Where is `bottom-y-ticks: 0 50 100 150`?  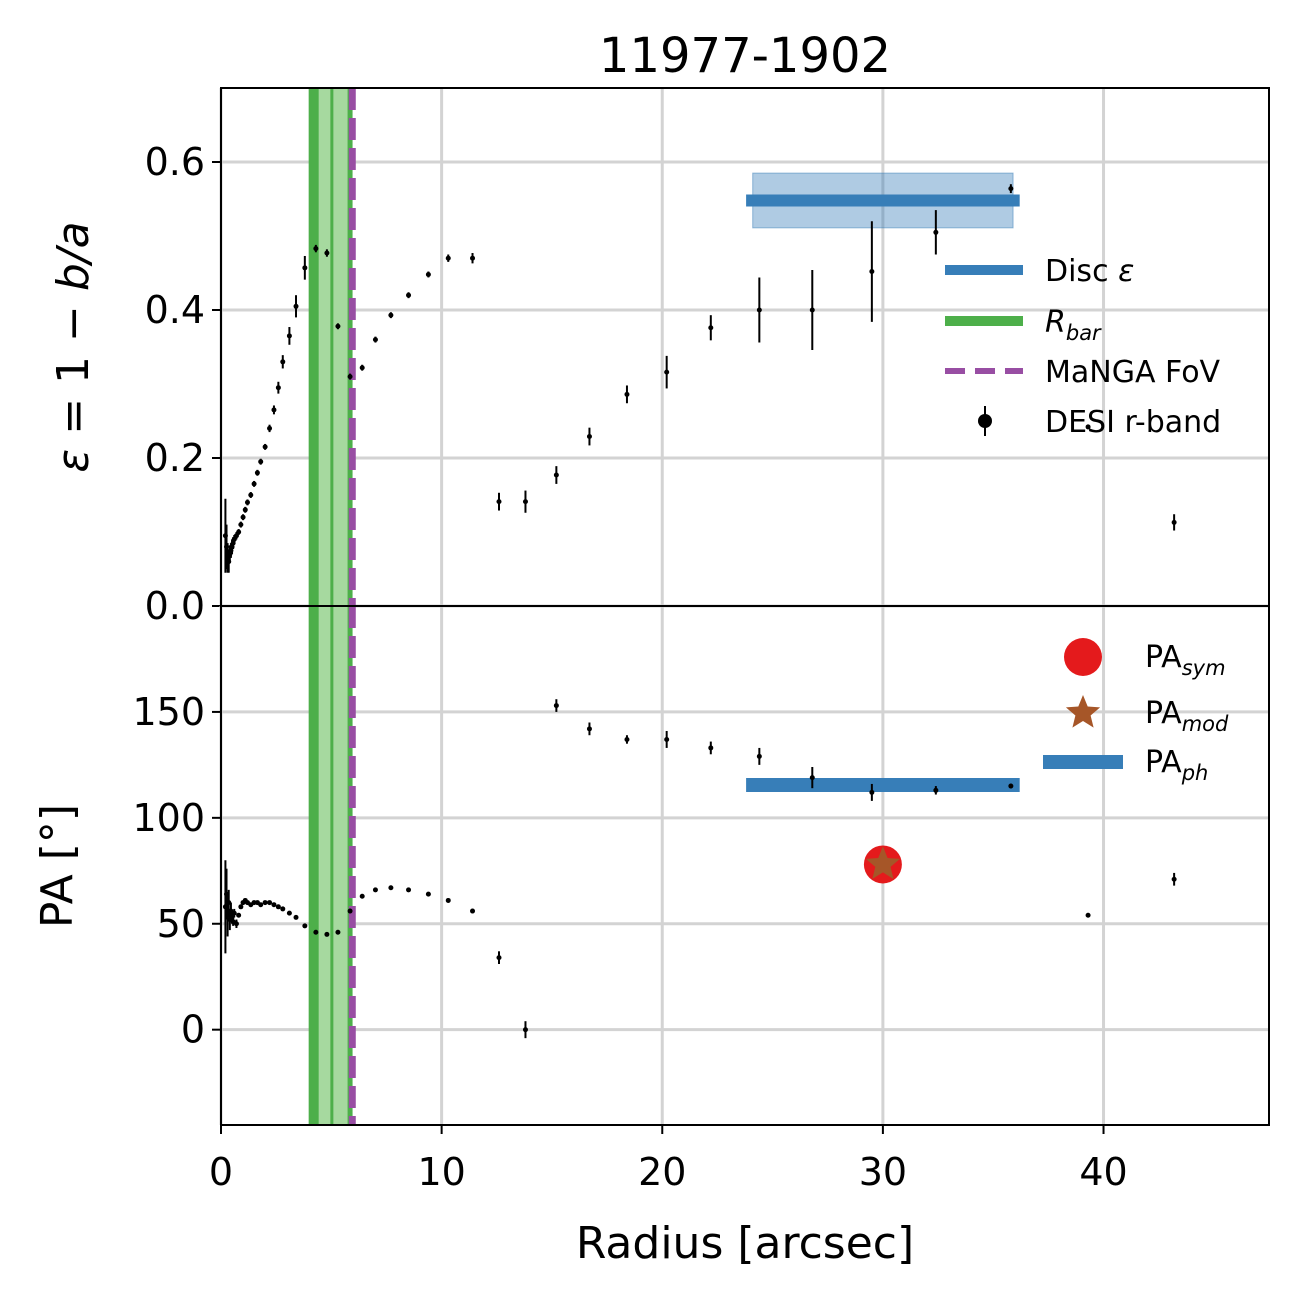
bottom-y-ticks: 0 50 100 150 is located at coordinates (176, 871).